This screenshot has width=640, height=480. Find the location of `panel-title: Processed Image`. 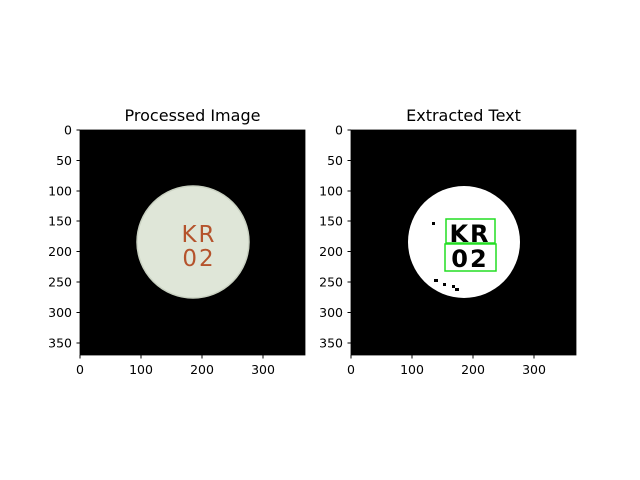

panel-title: Processed Image is located at coordinates (193, 115).